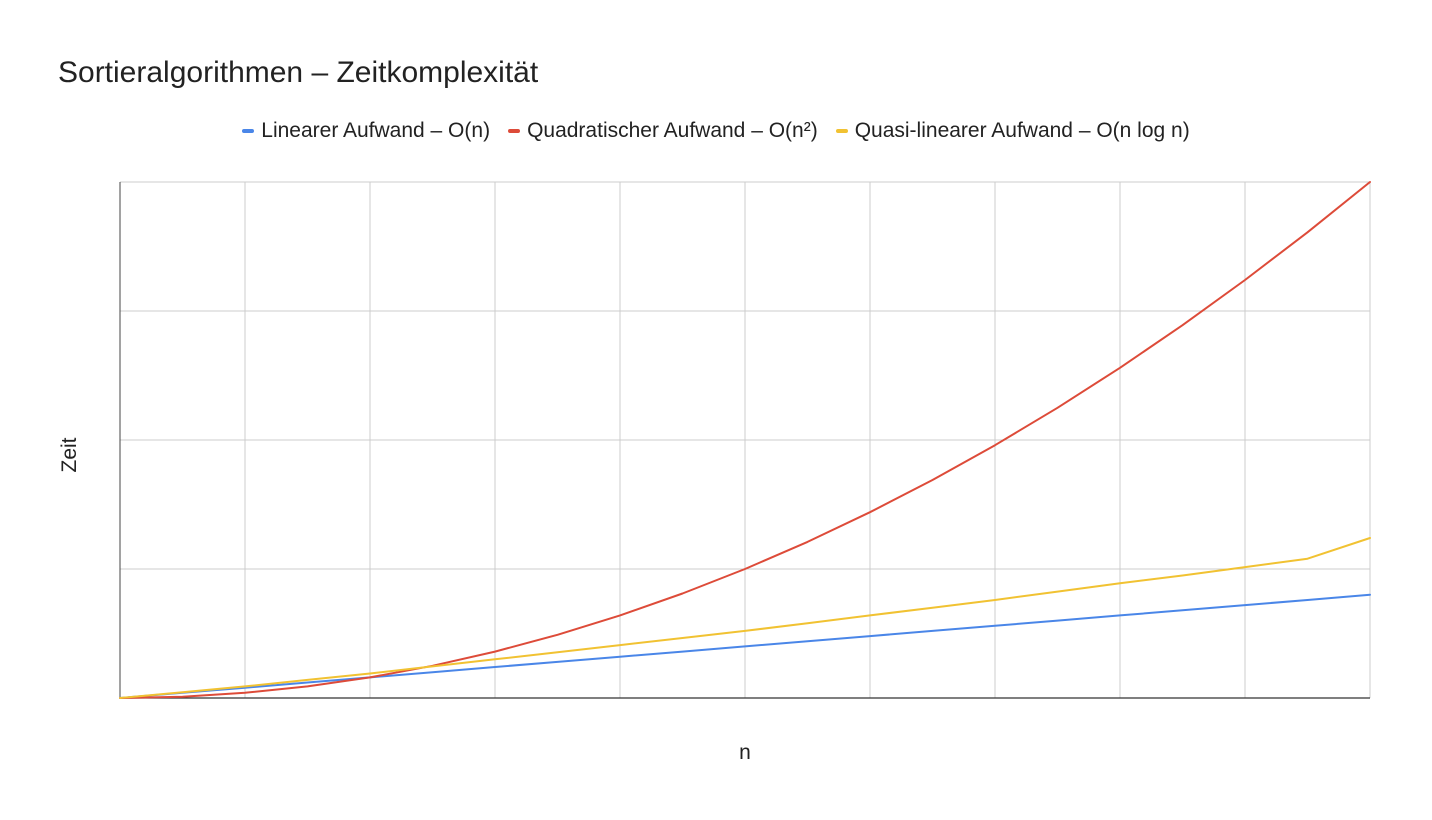  Describe the element at coordinates (69, 454) in the screenshot. I see `y-axis-title: Zeit` at that location.